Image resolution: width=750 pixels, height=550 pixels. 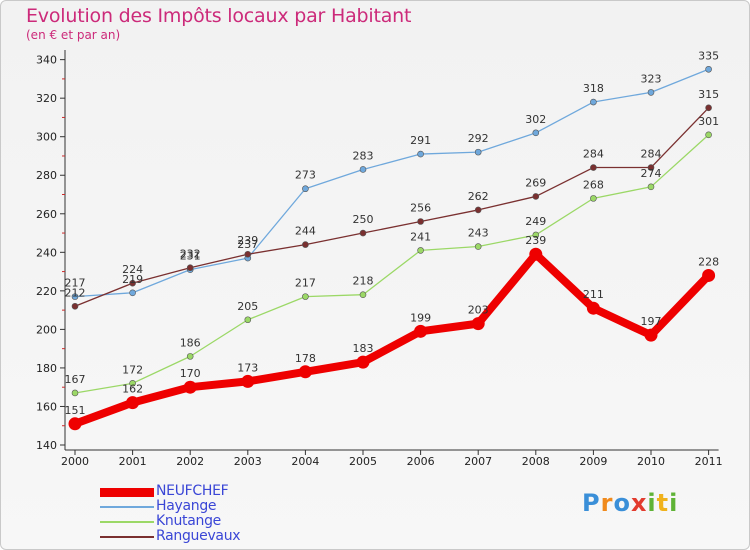 What do you see at coordinates (363, 219) in the screenshot?
I see `data-label-ranguevaux: 250` at bounding box center [363, 219].